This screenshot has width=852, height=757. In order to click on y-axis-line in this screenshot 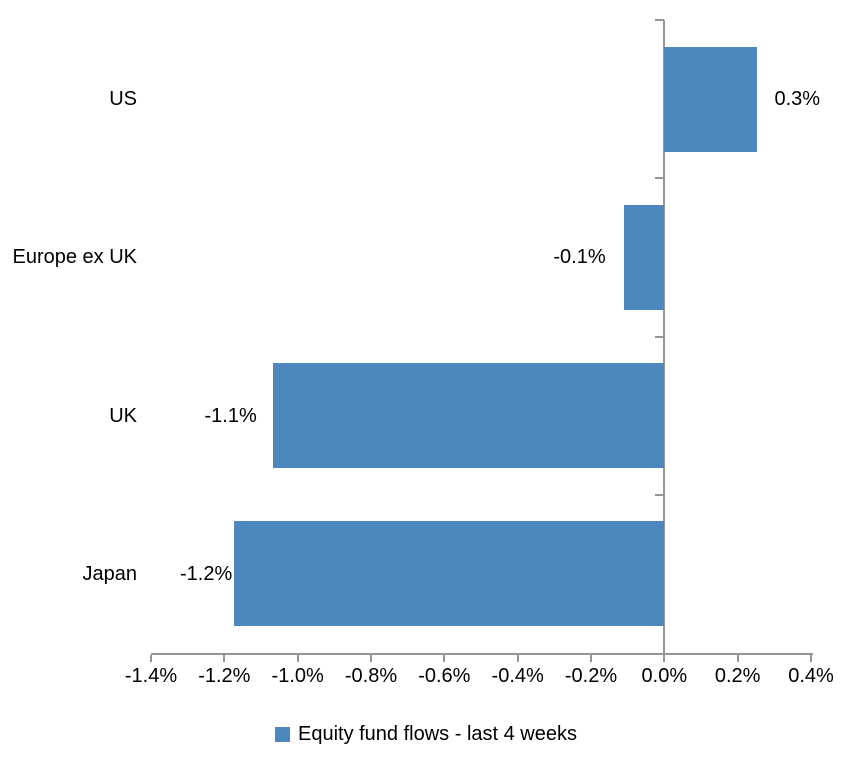, I will do `click(664, 337)`.